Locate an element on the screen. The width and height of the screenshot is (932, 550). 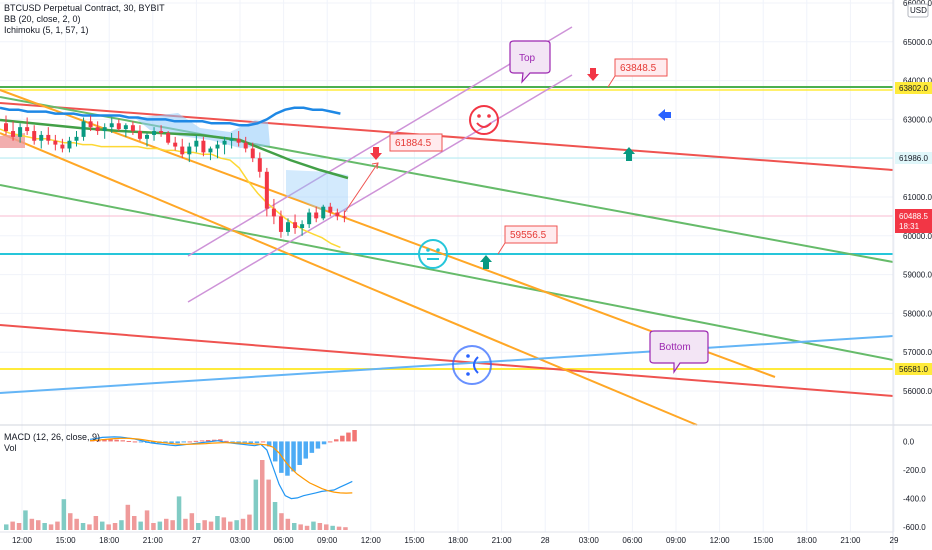
price-tick: 57000.0 is located at coordinates (917, 352).